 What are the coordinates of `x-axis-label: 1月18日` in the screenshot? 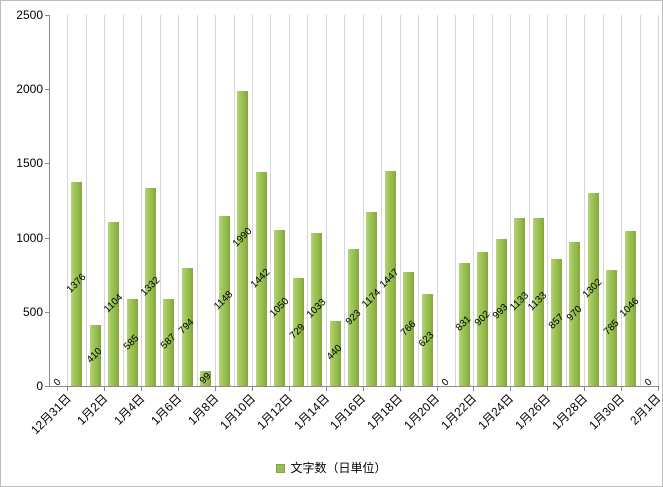 It's located at (385, 412).